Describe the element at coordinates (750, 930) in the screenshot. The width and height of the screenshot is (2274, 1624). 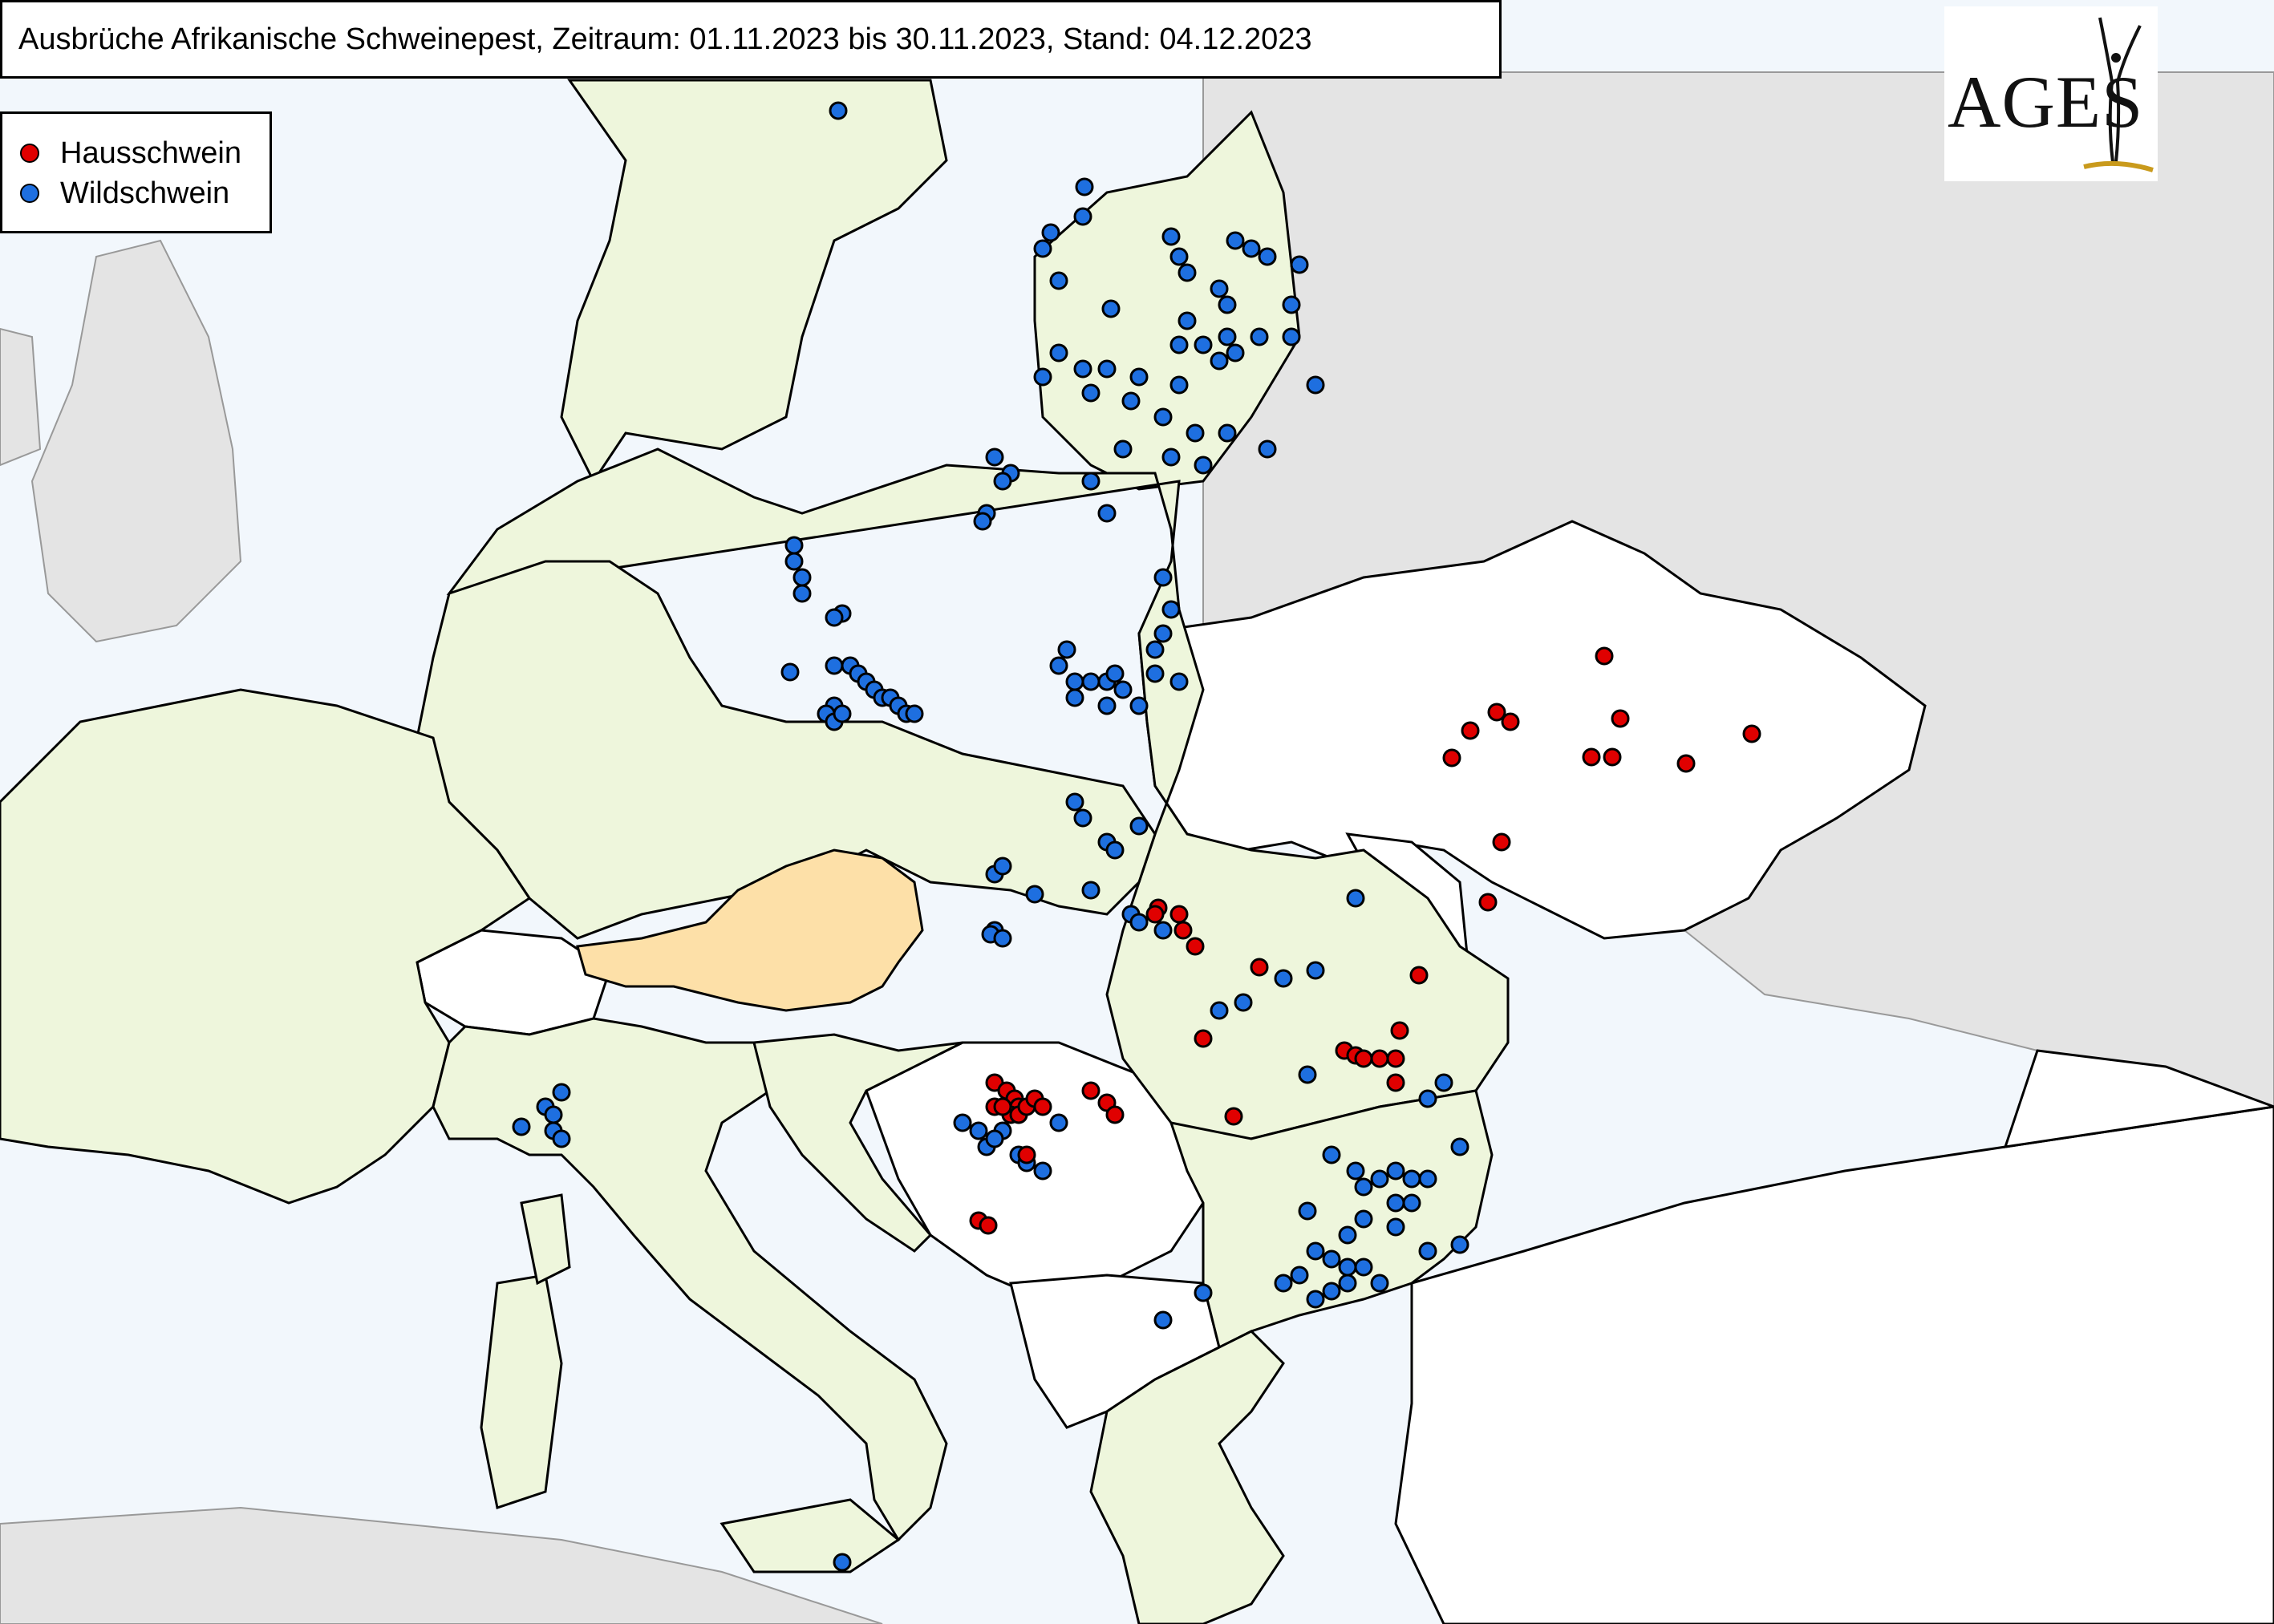
I see `austria` at that location.